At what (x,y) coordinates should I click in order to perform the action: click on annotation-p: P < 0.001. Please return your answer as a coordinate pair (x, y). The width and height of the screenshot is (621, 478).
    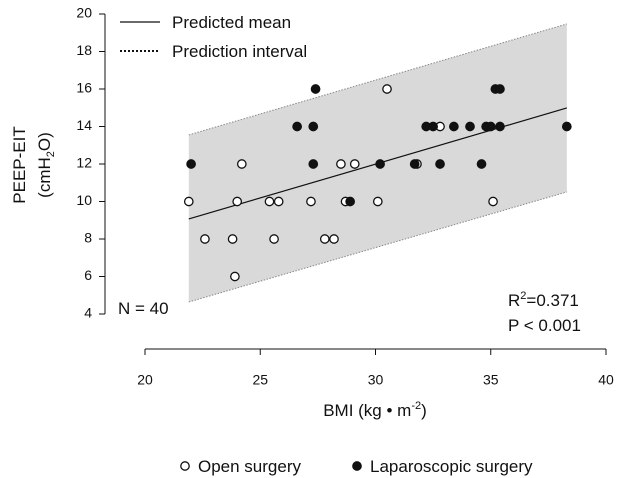
    Looking at the image, I should click on (544, 325).